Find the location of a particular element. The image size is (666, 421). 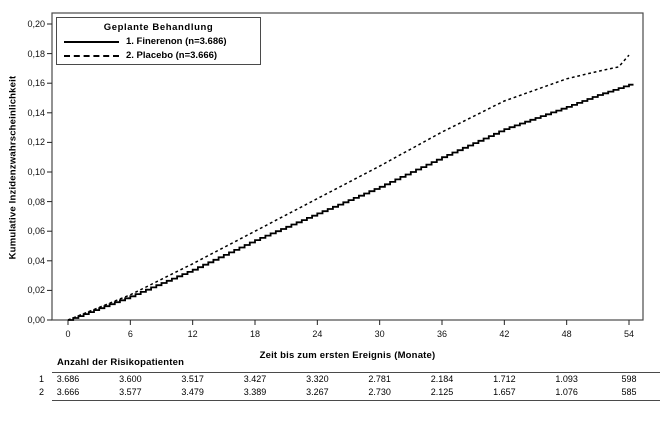

y-tick-label: 0,10 is located at coordinates (36, 172).